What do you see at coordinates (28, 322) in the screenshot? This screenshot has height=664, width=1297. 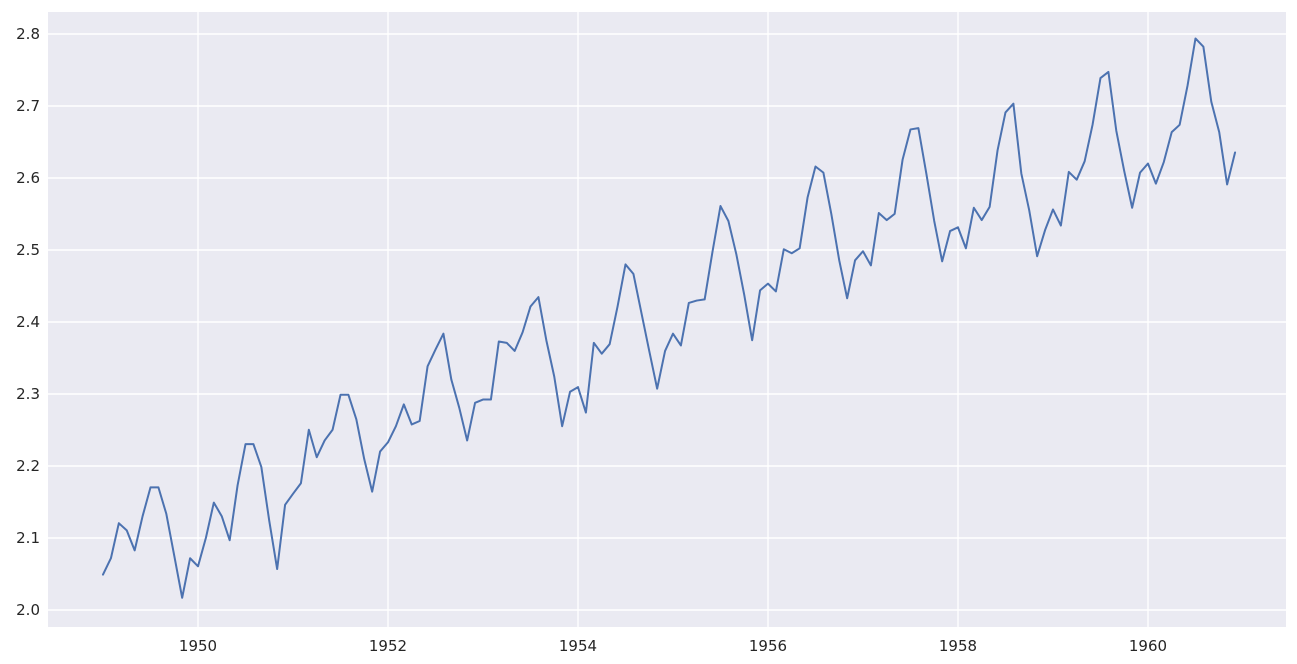 I see `y-tick-label: 2.4` at bounding box center [28, 322].